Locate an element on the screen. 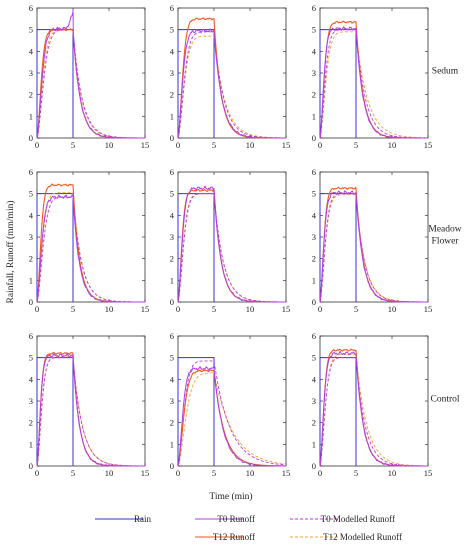 The width and height of the screenshot is (473, 550). legend-label: T0 Modelled Runoff is located at coordinates (358, 519).